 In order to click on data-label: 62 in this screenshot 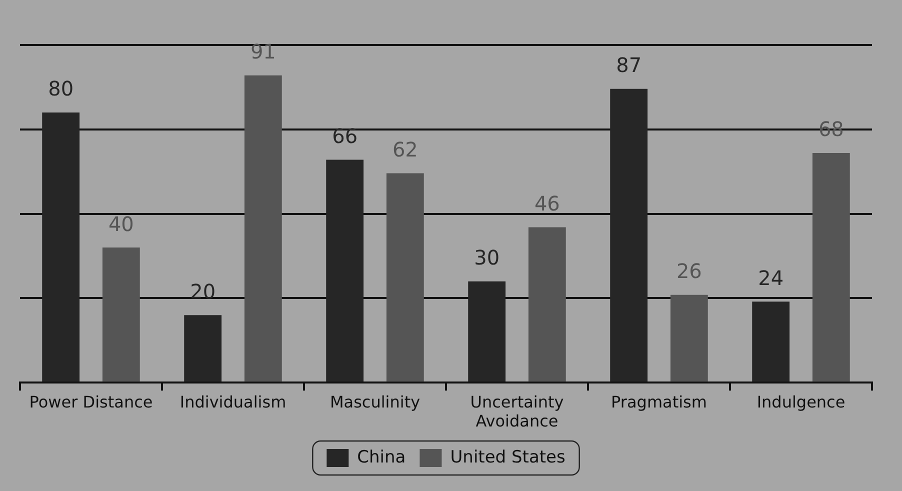, I will do `click(405, 149)`.